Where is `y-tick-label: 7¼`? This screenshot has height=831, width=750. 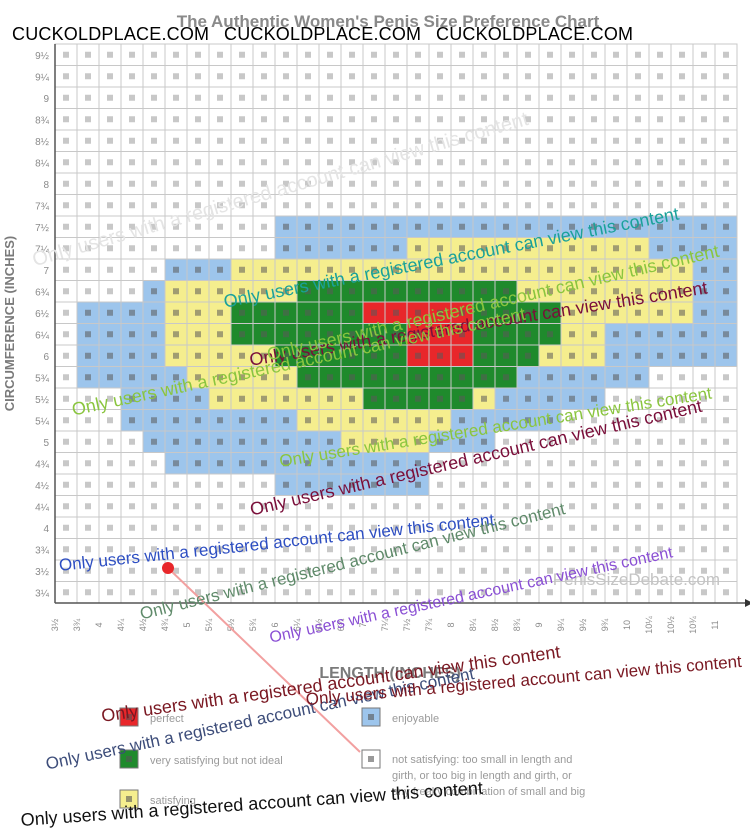 y-tick-label: 7¼ is located at coordinates (42, 249).